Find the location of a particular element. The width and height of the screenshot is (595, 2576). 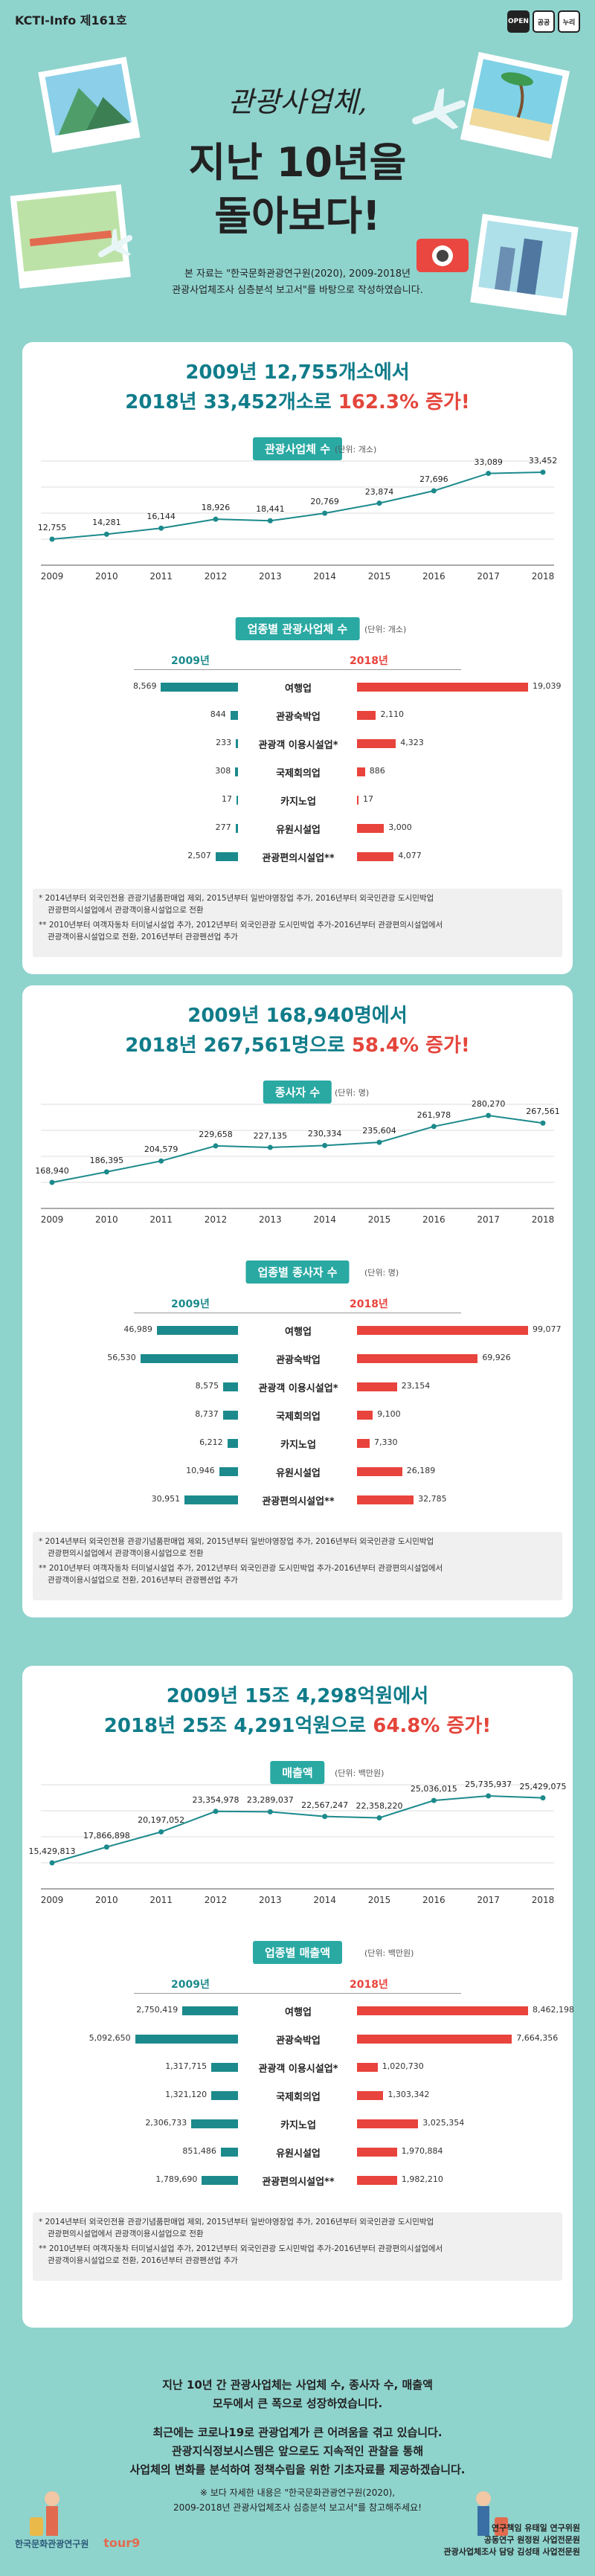

bar-2018-label: 4,077 is located at coordinates (410, 855).